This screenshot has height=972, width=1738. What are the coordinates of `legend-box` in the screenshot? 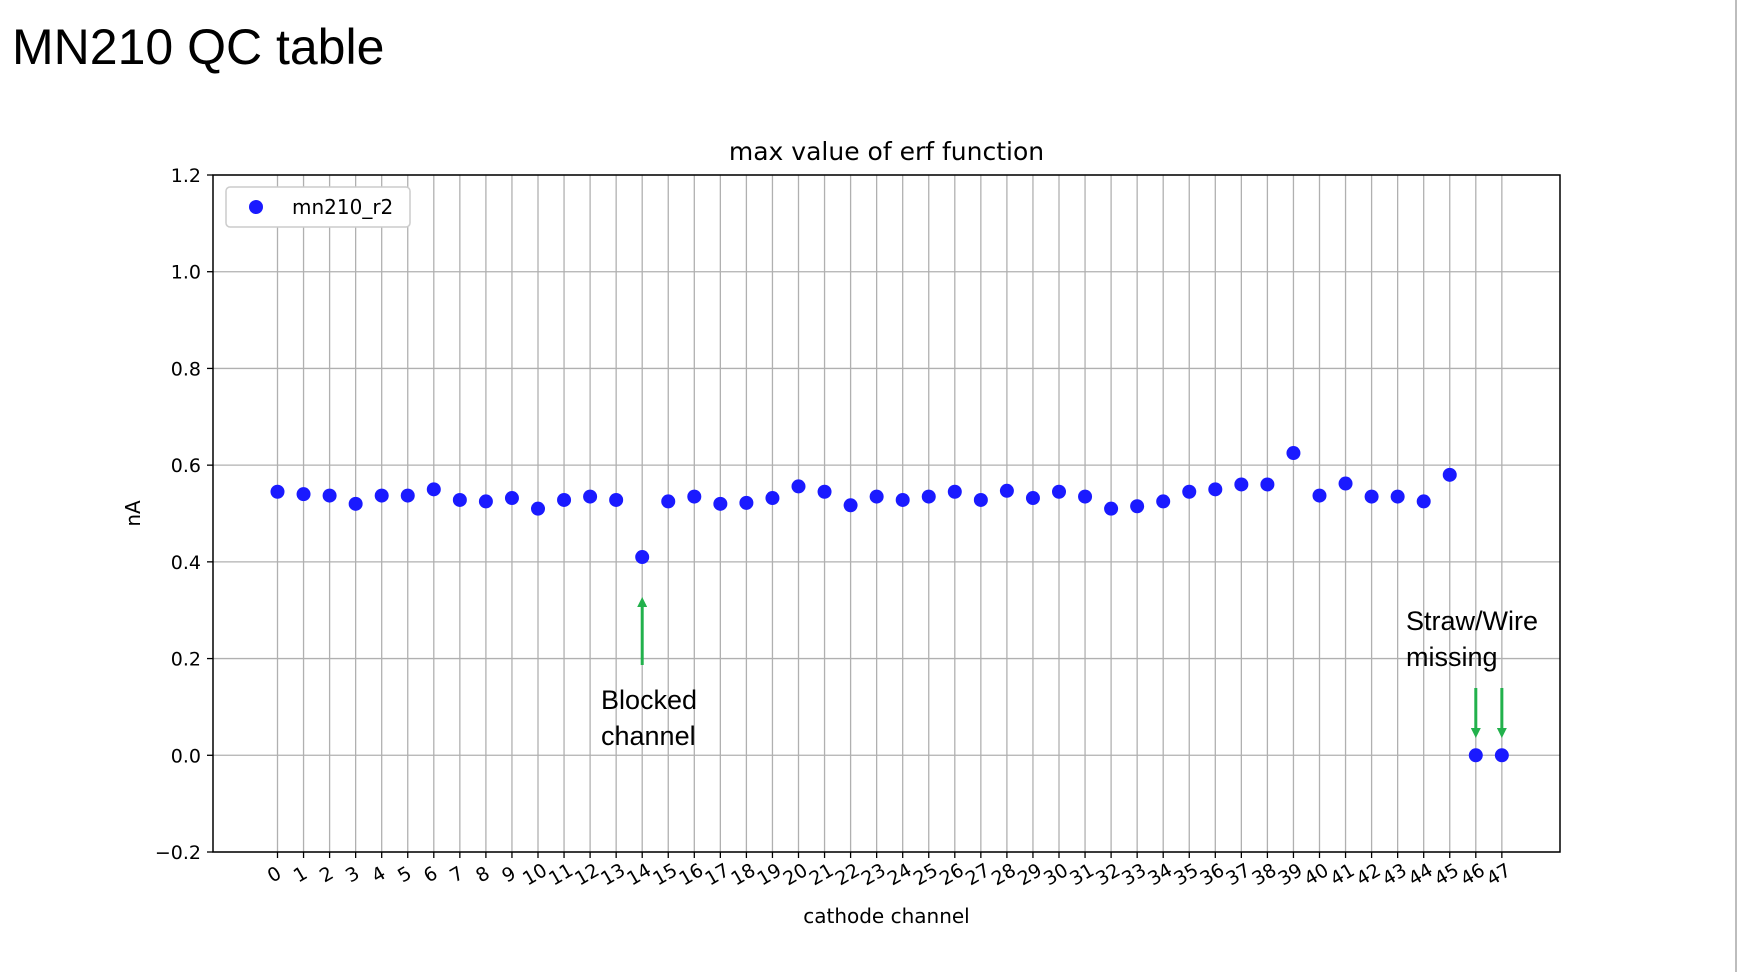 It's located at (318, 207).